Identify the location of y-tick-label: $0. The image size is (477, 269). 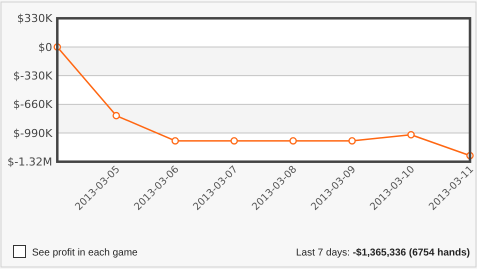
(45, 47).